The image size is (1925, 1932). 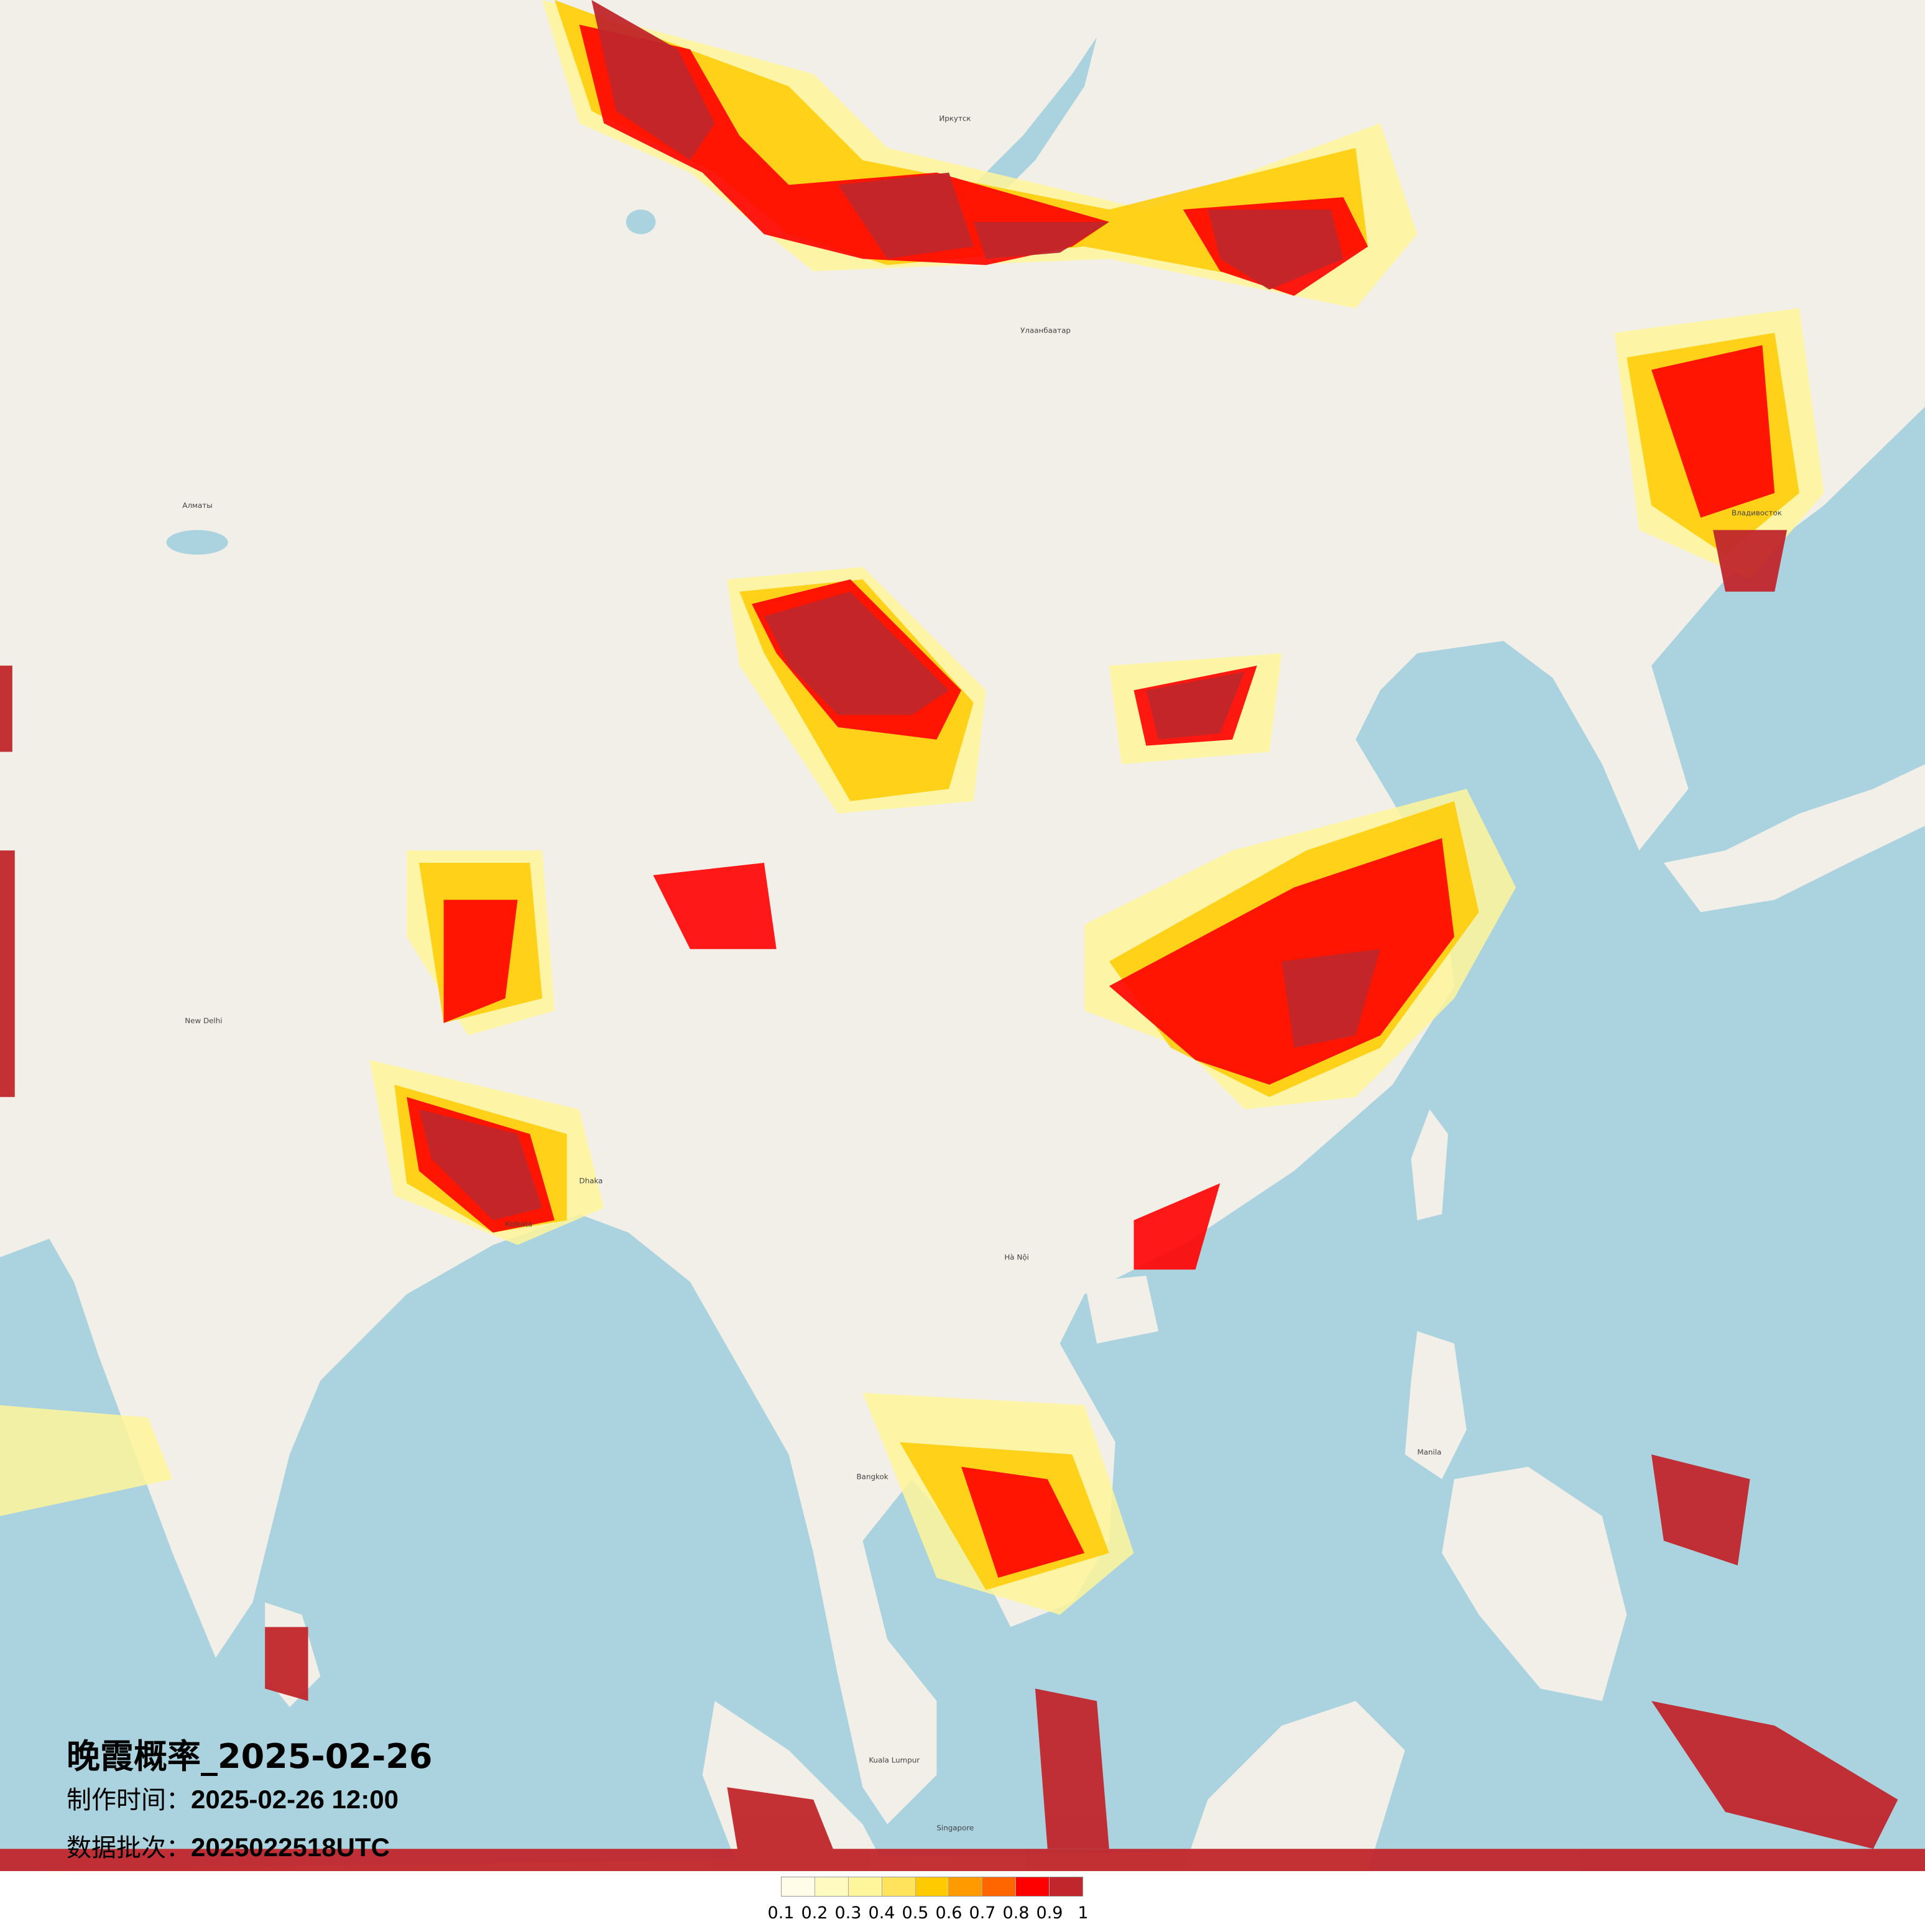 What do you see at coordinates (129, 1800) in the screenshot?
I see `production-time-label: 制作时间：` at bounding box center [129, 1800].